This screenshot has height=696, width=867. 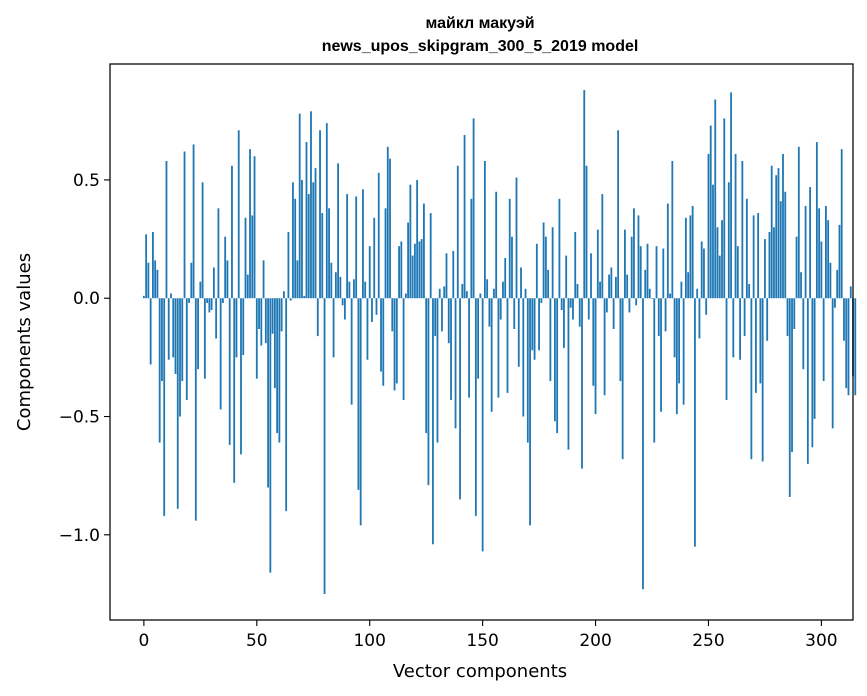 I want to click on x-tick-label: 100, so click(x=369, y=641).